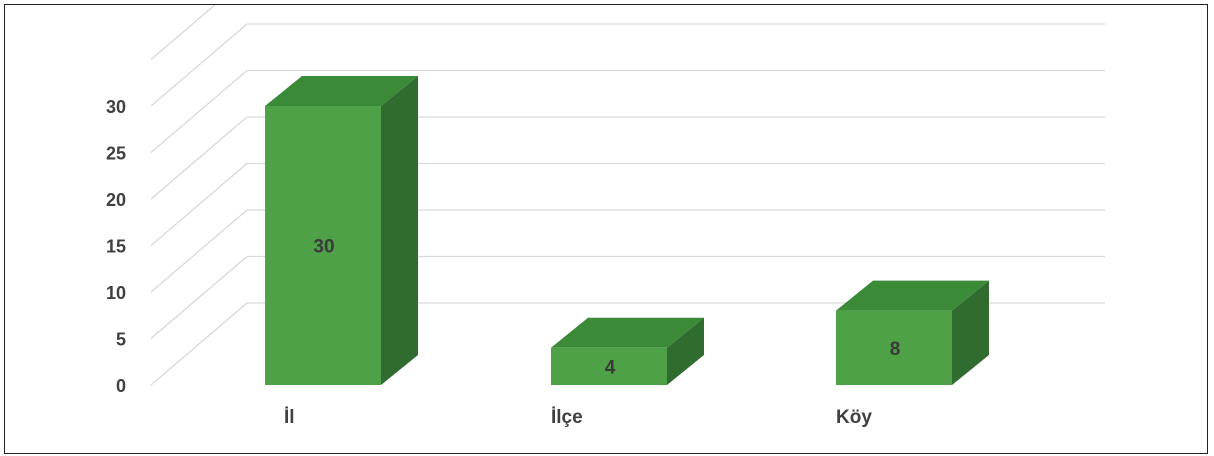 The width and height of the screenshot is (1214, 456). I want to click on y-tick-label: 20, so click(116, 200).